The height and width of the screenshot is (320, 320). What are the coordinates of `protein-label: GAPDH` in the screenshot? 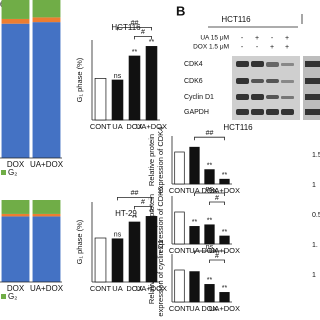 It's located at (196, 112).